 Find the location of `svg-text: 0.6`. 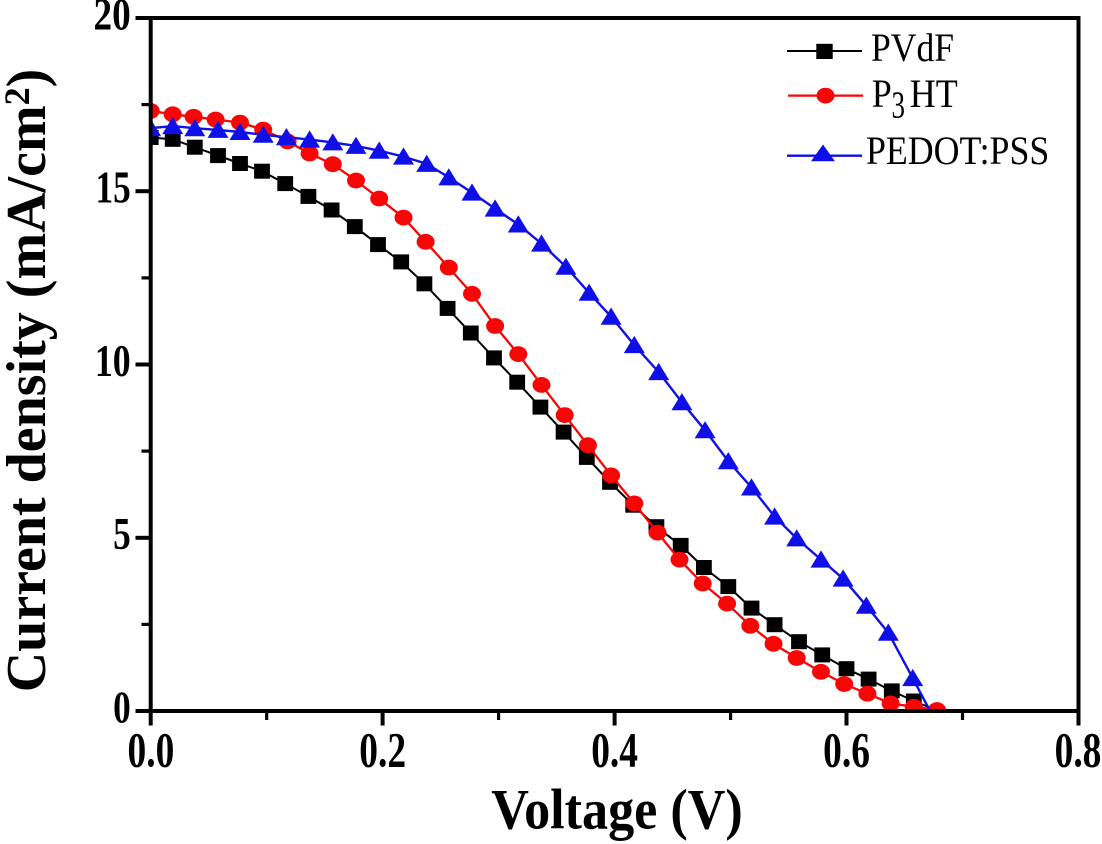

svg-text: 0.6 is located at coordinates (846, 749).